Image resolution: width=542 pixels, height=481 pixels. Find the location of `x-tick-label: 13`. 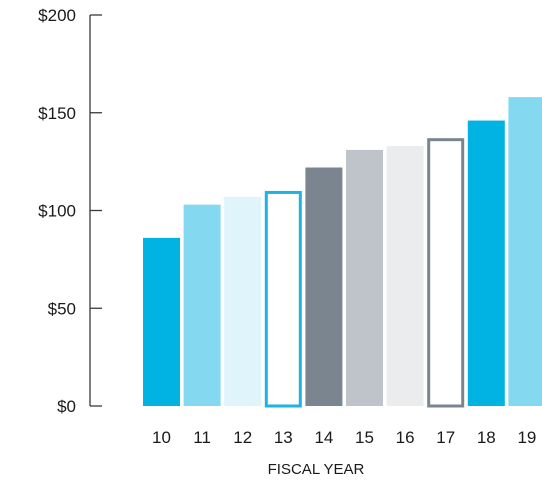

x-tick-label: 13 is located at coordinates (283, 437).